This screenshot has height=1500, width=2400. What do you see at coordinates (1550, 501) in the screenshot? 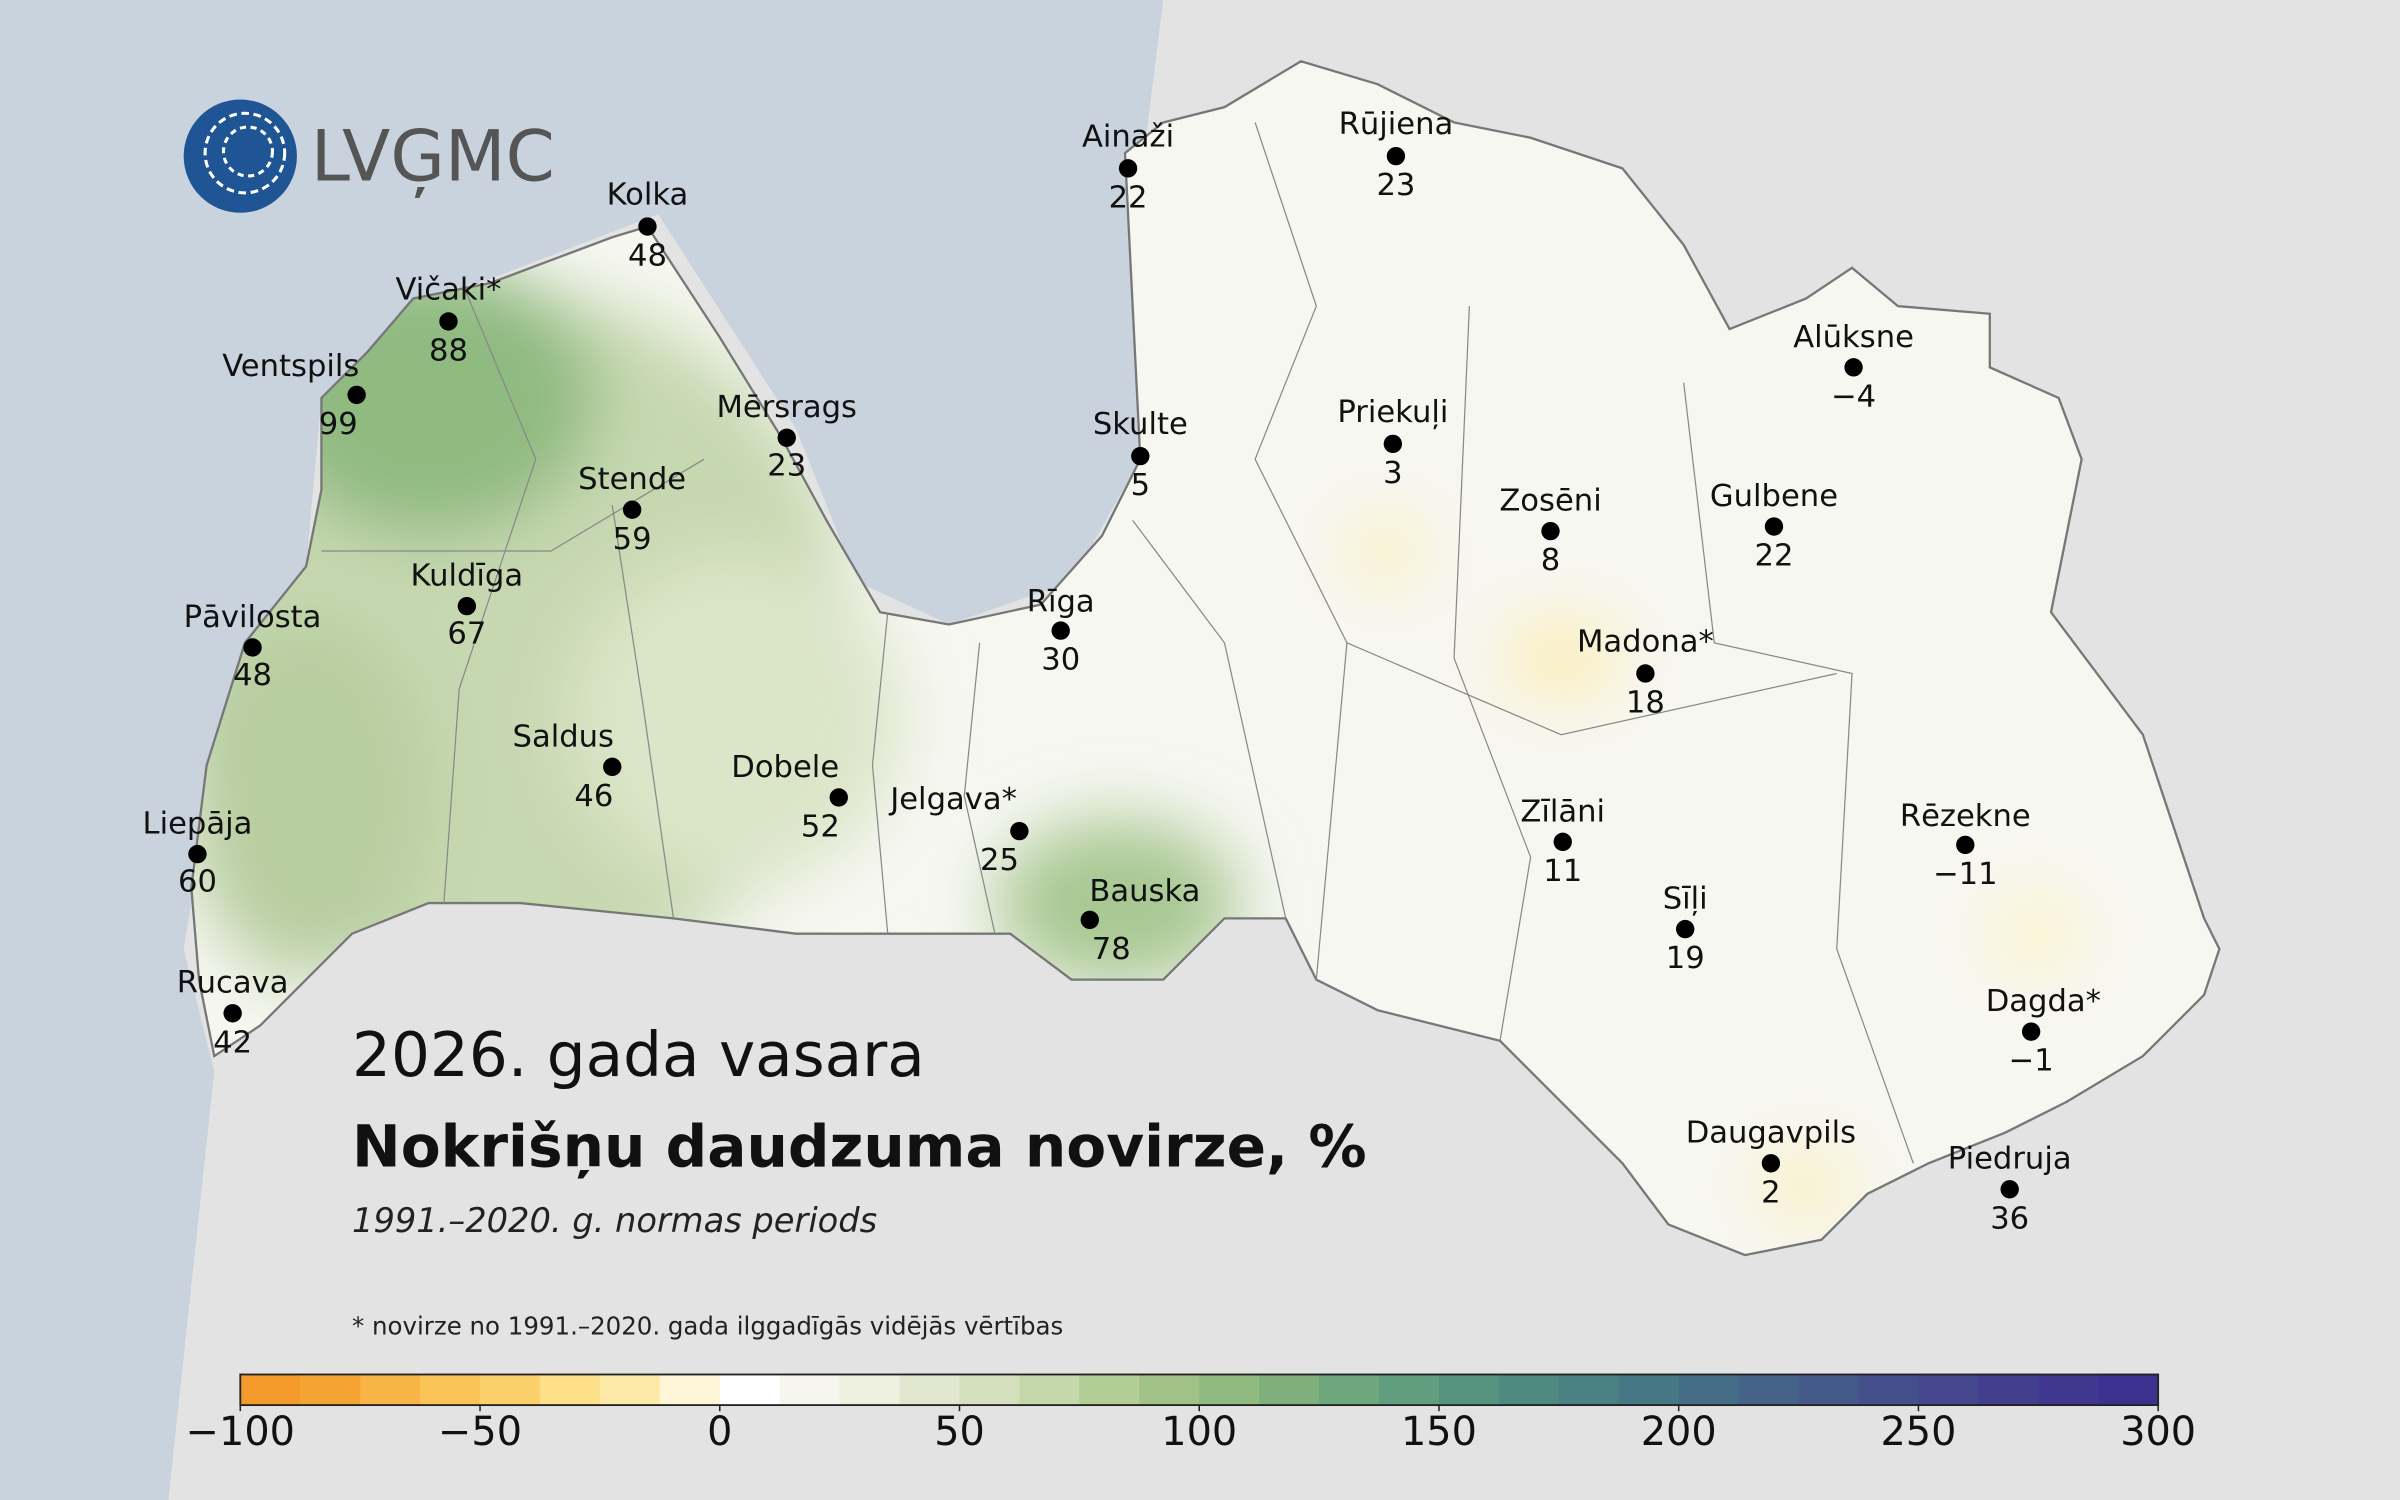
I see `station-name: Zosēni` at bounding box center [1550, 501].